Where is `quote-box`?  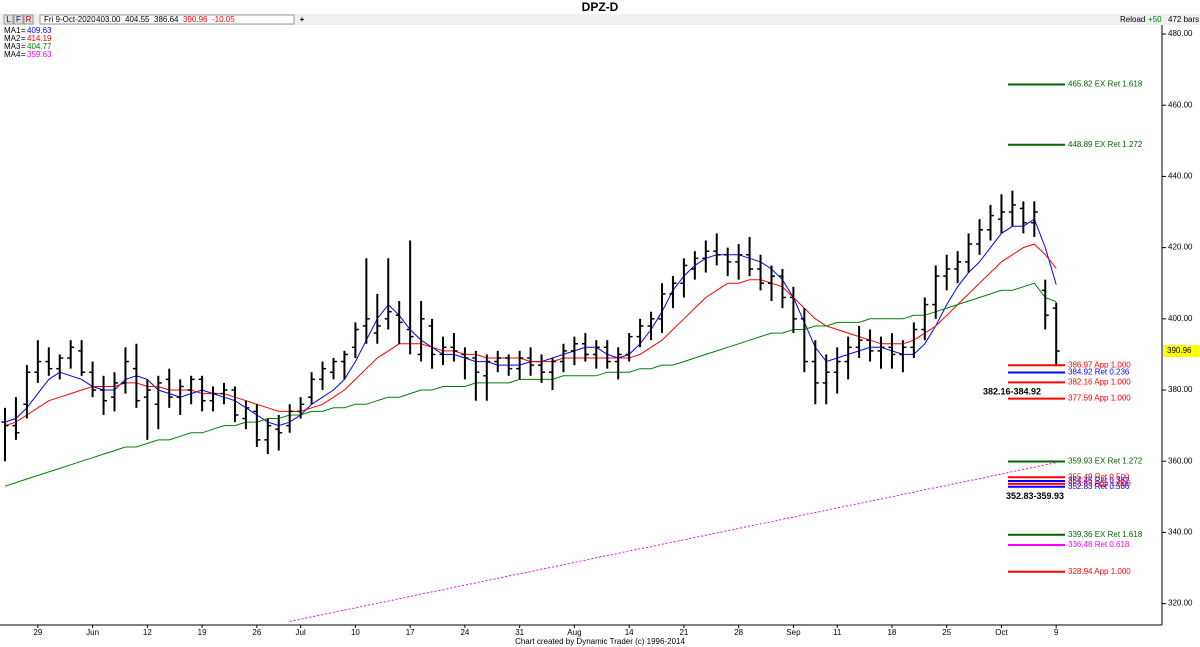 quote-box is located at coordinates (167, 19).